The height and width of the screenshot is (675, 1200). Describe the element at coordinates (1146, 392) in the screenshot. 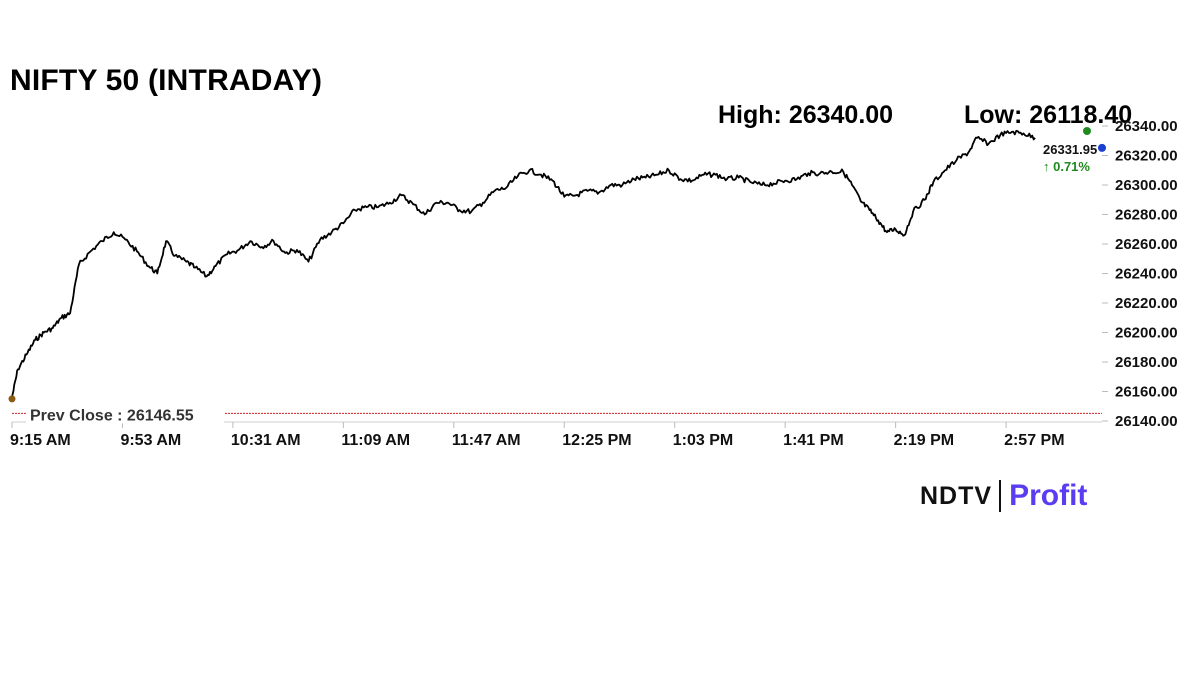

I see `y-tick-label: 26160.00` at that location.